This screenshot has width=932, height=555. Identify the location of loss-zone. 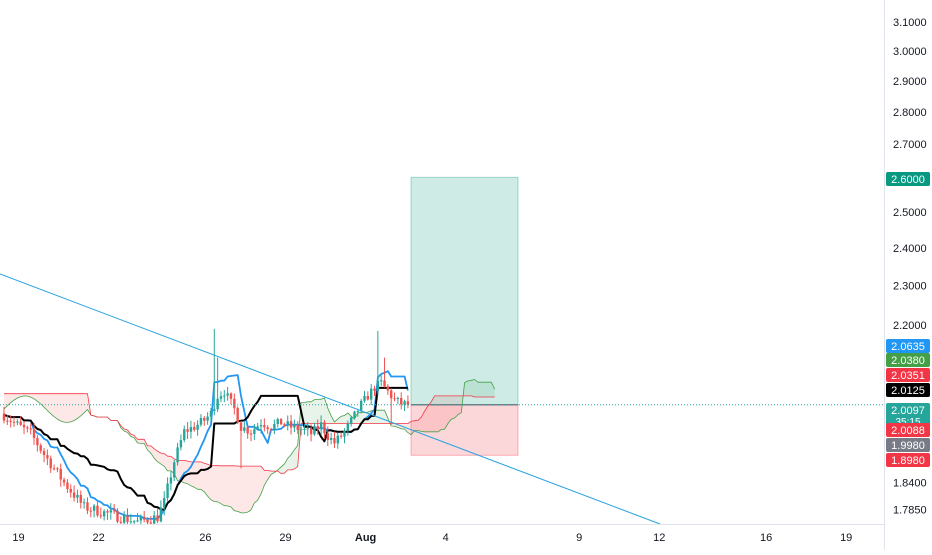
(464, 430).